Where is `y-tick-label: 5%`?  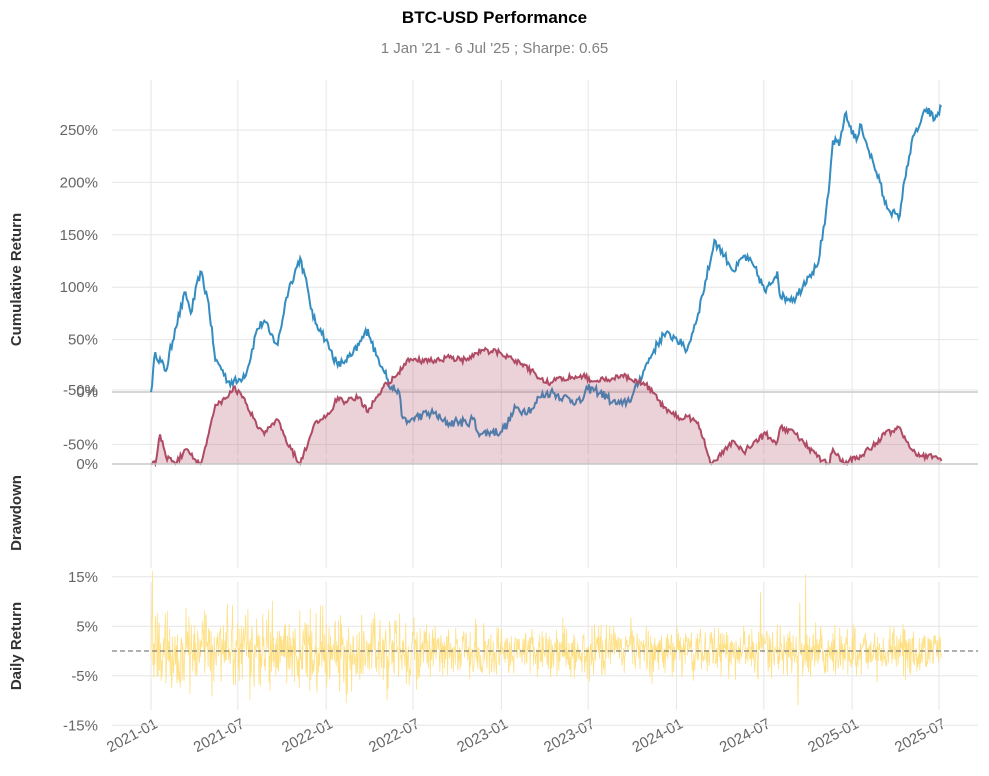
y-tick-label: 5% is located at coordinates (87, 626).